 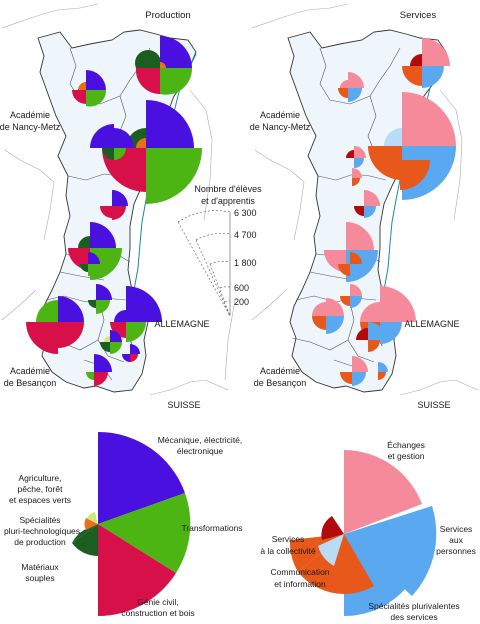 What do you see at coordinates (406, 445) in the screenshot?
I see `legend-label-echanges-1: Échanges` at bounding box center [406, 445].